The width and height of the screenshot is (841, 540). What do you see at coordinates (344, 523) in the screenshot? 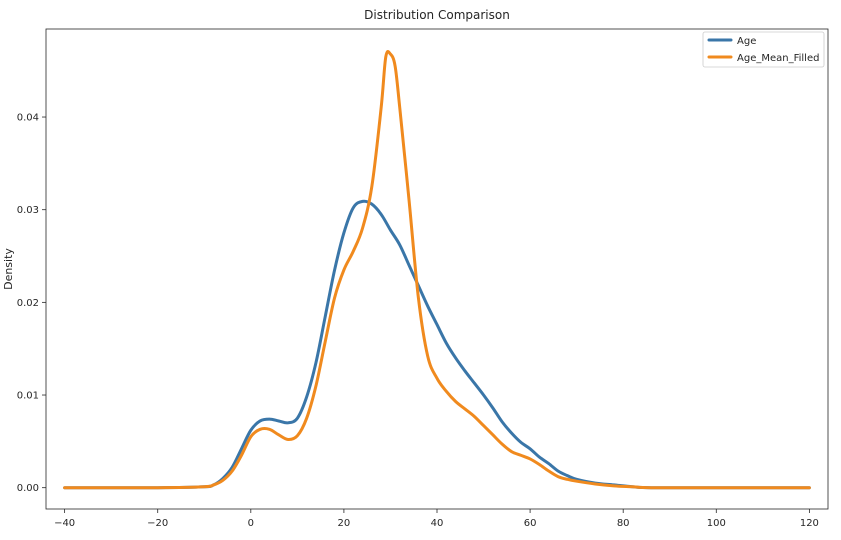
I see `x-tick-label: 20` at bounding box center [344, 523].